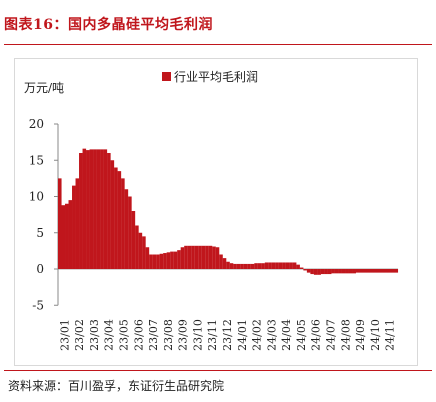  Describe the element at coordinates (242, 335) in the screenshot. I see `x-tick-label: 24/01` at that location.